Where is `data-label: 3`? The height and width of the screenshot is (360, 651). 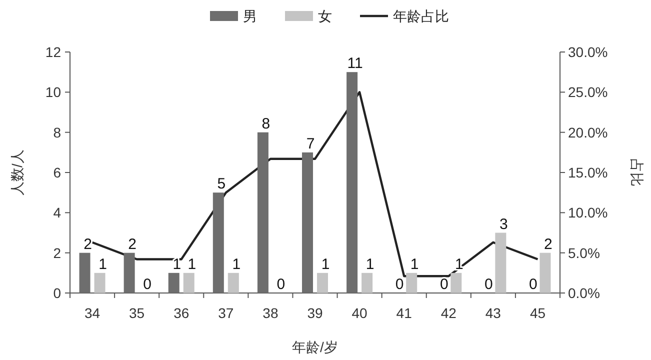
data-label: 3 is located at coordinates (504, 224).